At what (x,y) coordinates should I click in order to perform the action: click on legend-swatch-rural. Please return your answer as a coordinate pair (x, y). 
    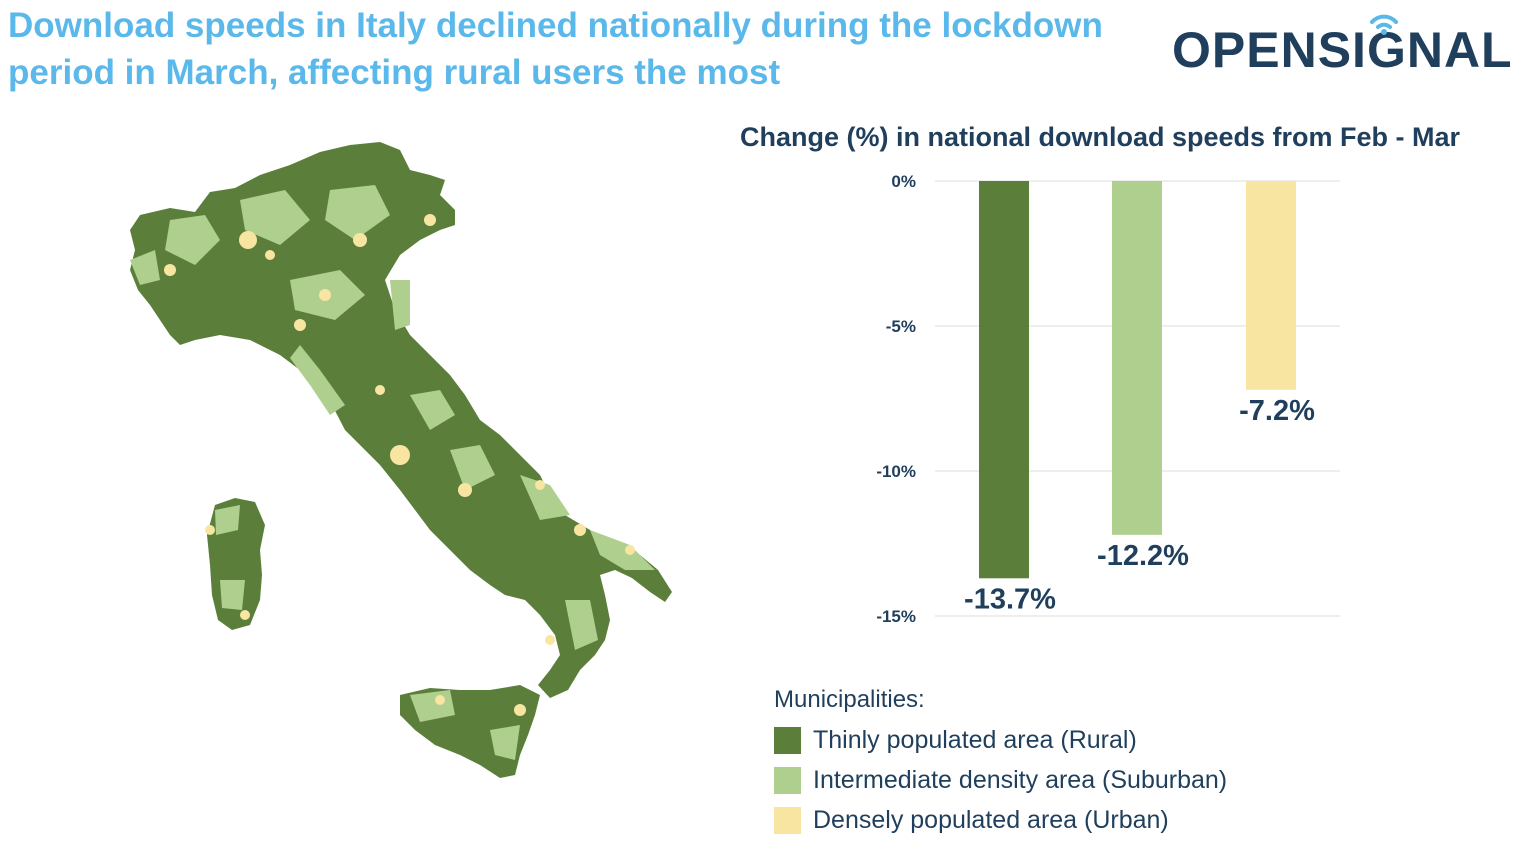
    Looking at the image, I should click on (787, 740).